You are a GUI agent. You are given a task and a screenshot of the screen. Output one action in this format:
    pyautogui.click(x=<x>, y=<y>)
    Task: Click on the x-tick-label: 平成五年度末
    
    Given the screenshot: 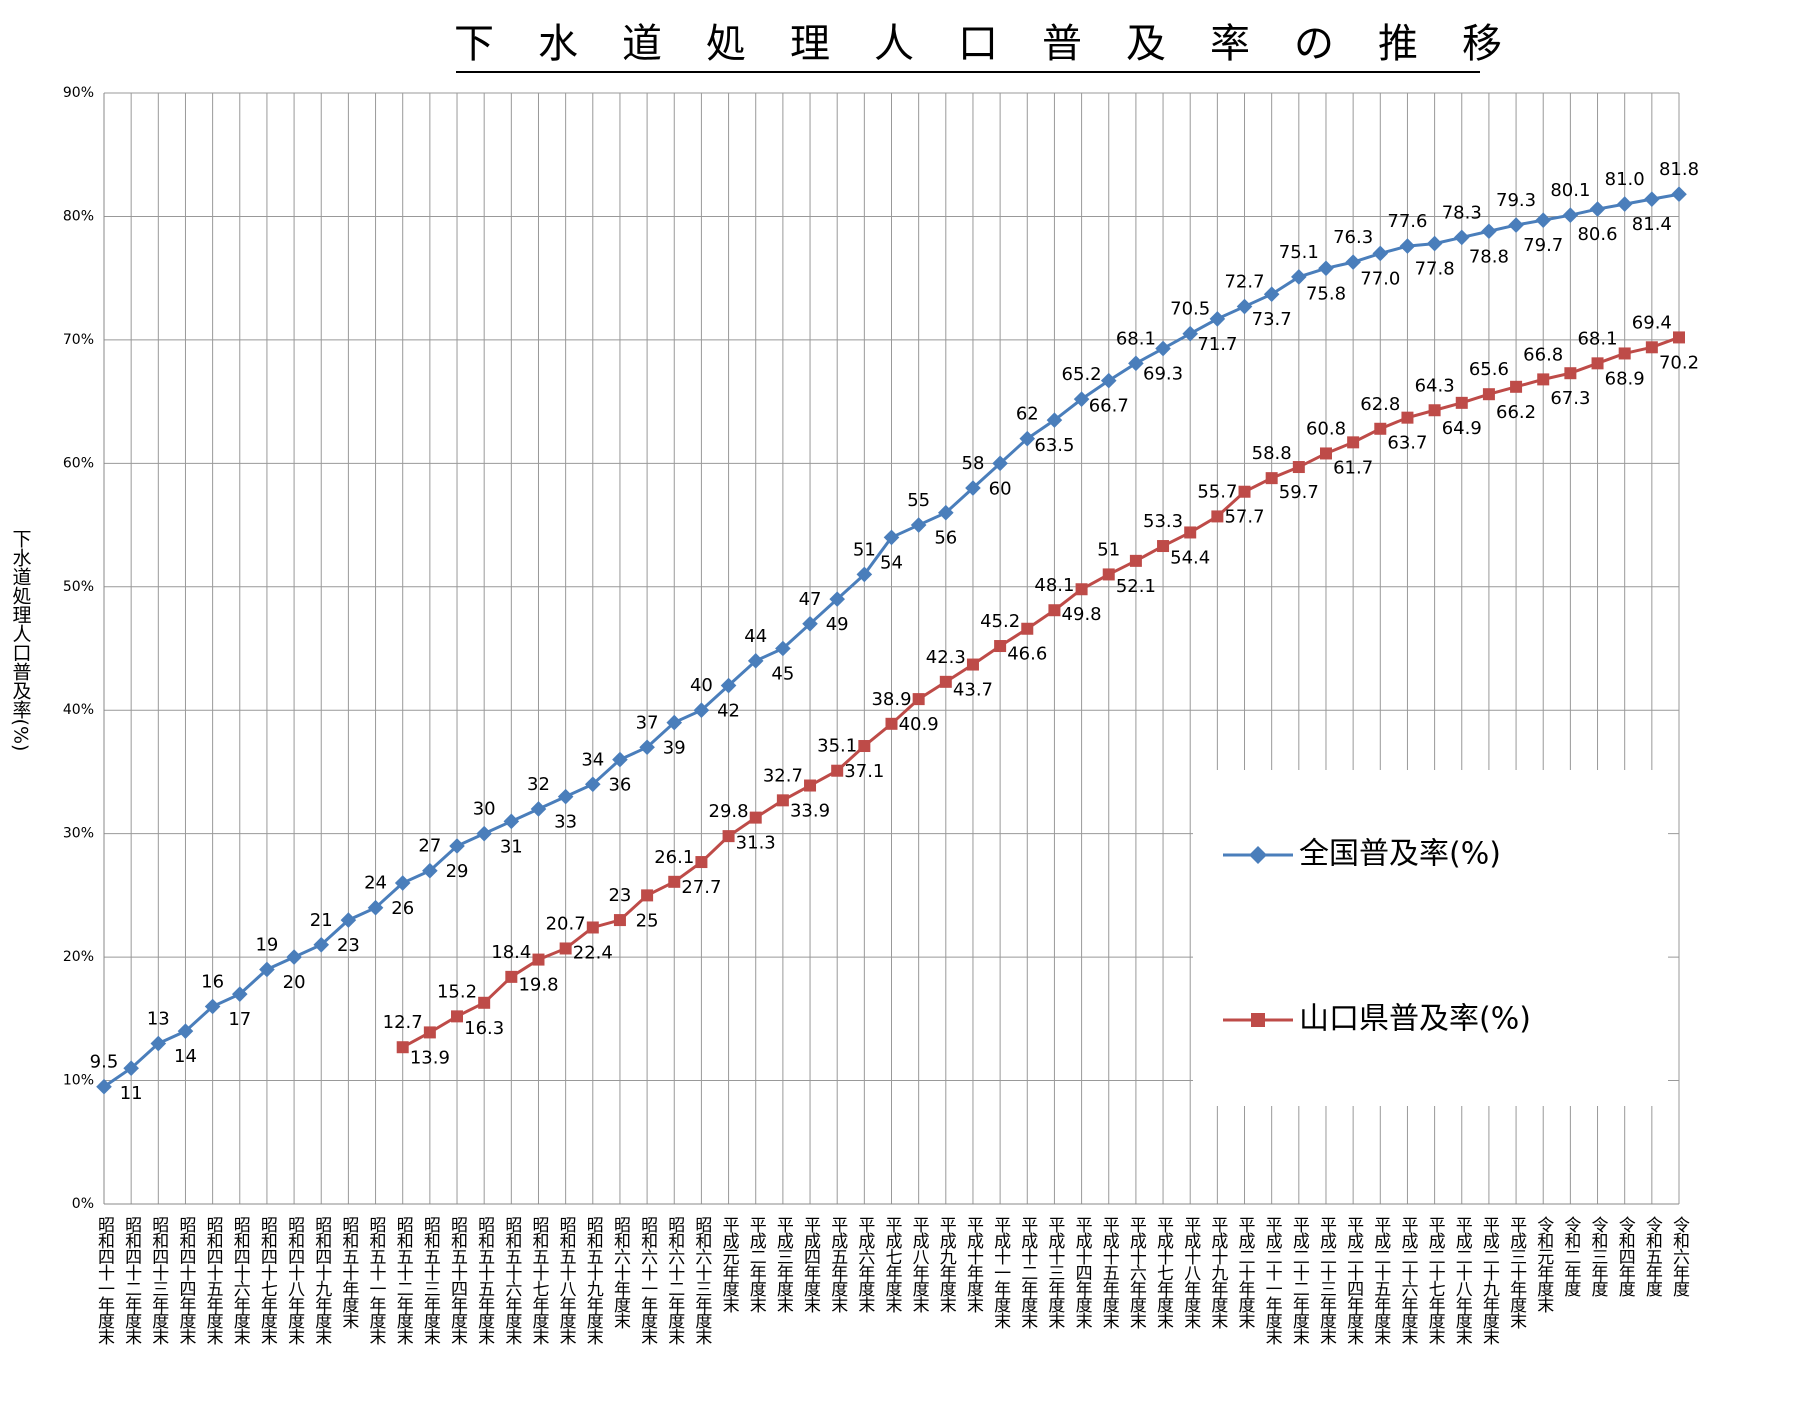 What is the action you would take?
    pyautogui.click(x=837, y=1264)
    